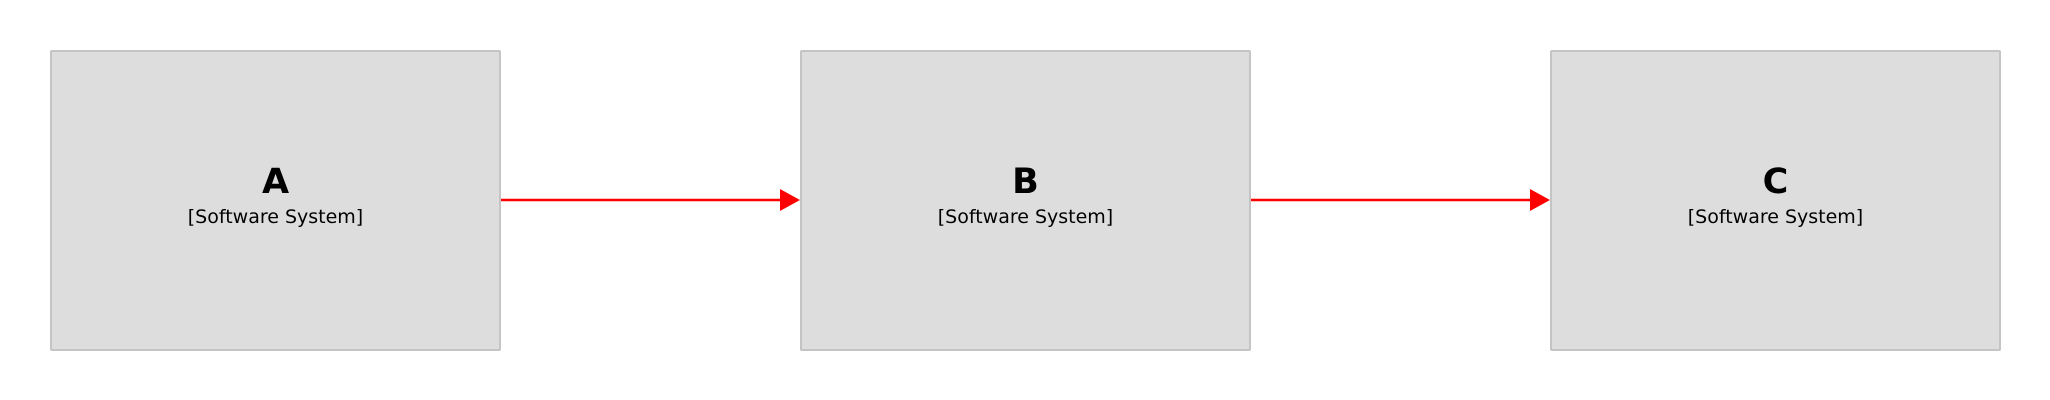  I want to click on element-name: C, so click(1775, 182).